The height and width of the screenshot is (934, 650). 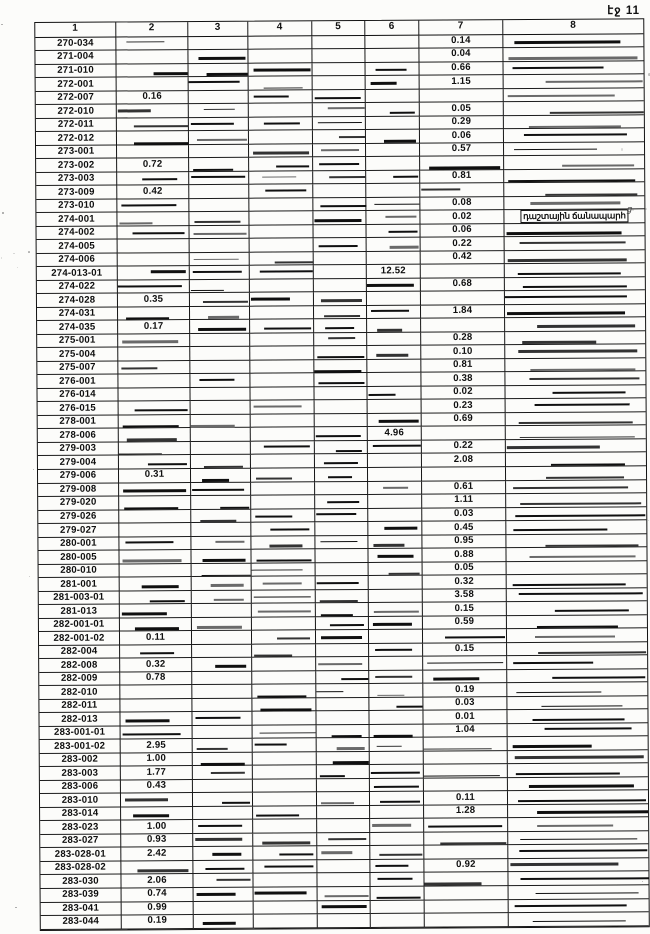 I want to click on value-cell: 0.42, so click(x=153, y=192).